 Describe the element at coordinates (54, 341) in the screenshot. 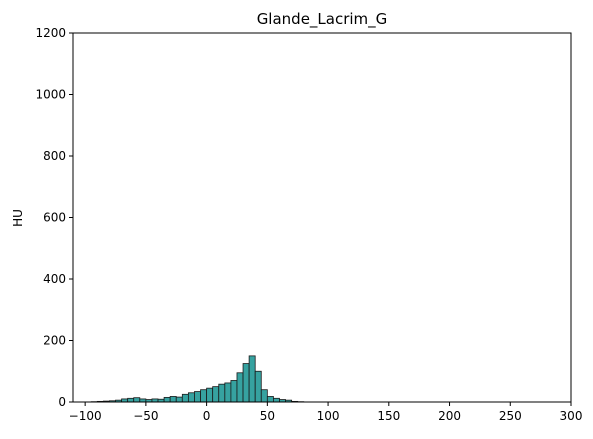

I see `y-tick-label: 200` at that location.